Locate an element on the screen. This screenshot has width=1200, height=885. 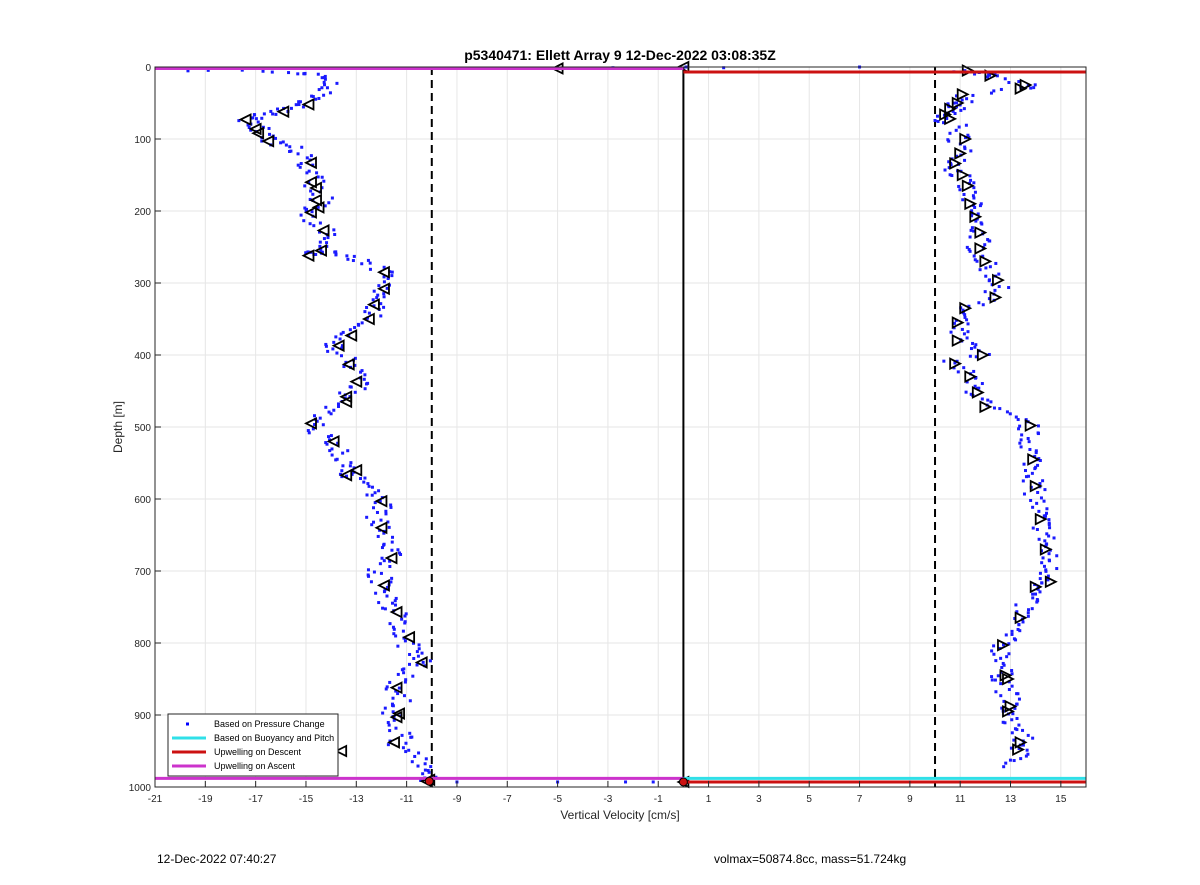
y-tick-label: 900 is located at coordinates (142, 716).